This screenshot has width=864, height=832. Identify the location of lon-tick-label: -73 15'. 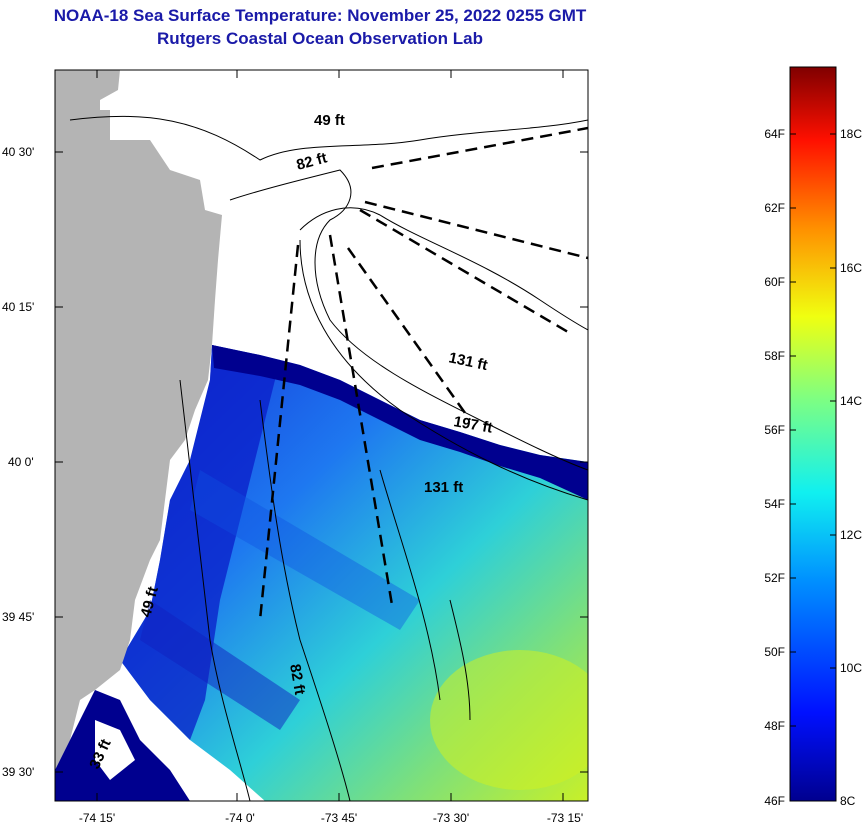
(565, 818).